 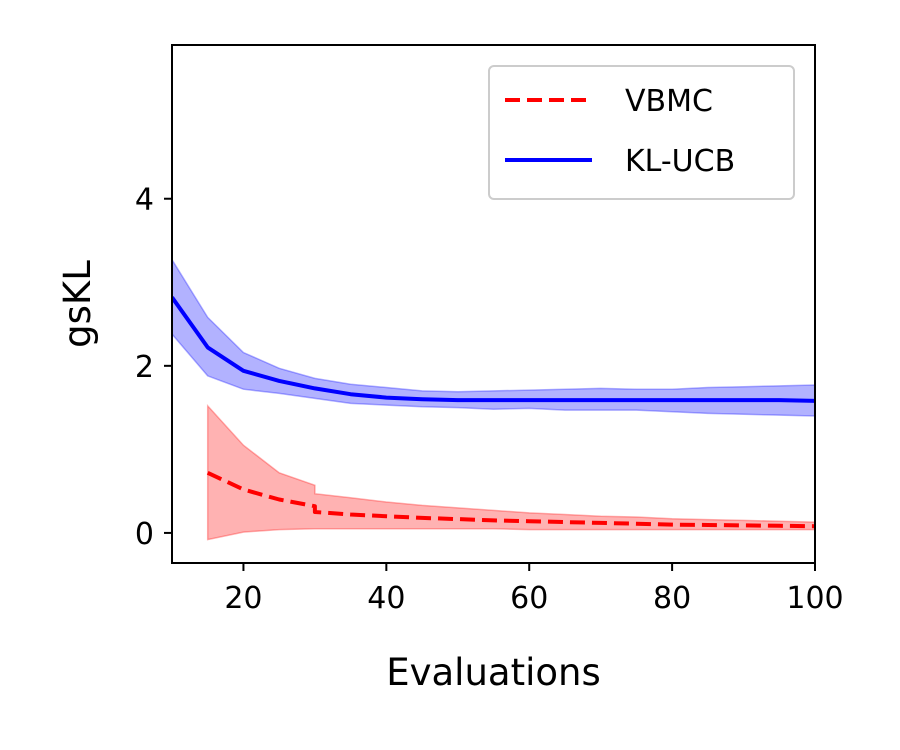 What do you see at coordinates (510, 499) in the screenshot?
I see `line-vbmc` at bounding box center [510, 499].